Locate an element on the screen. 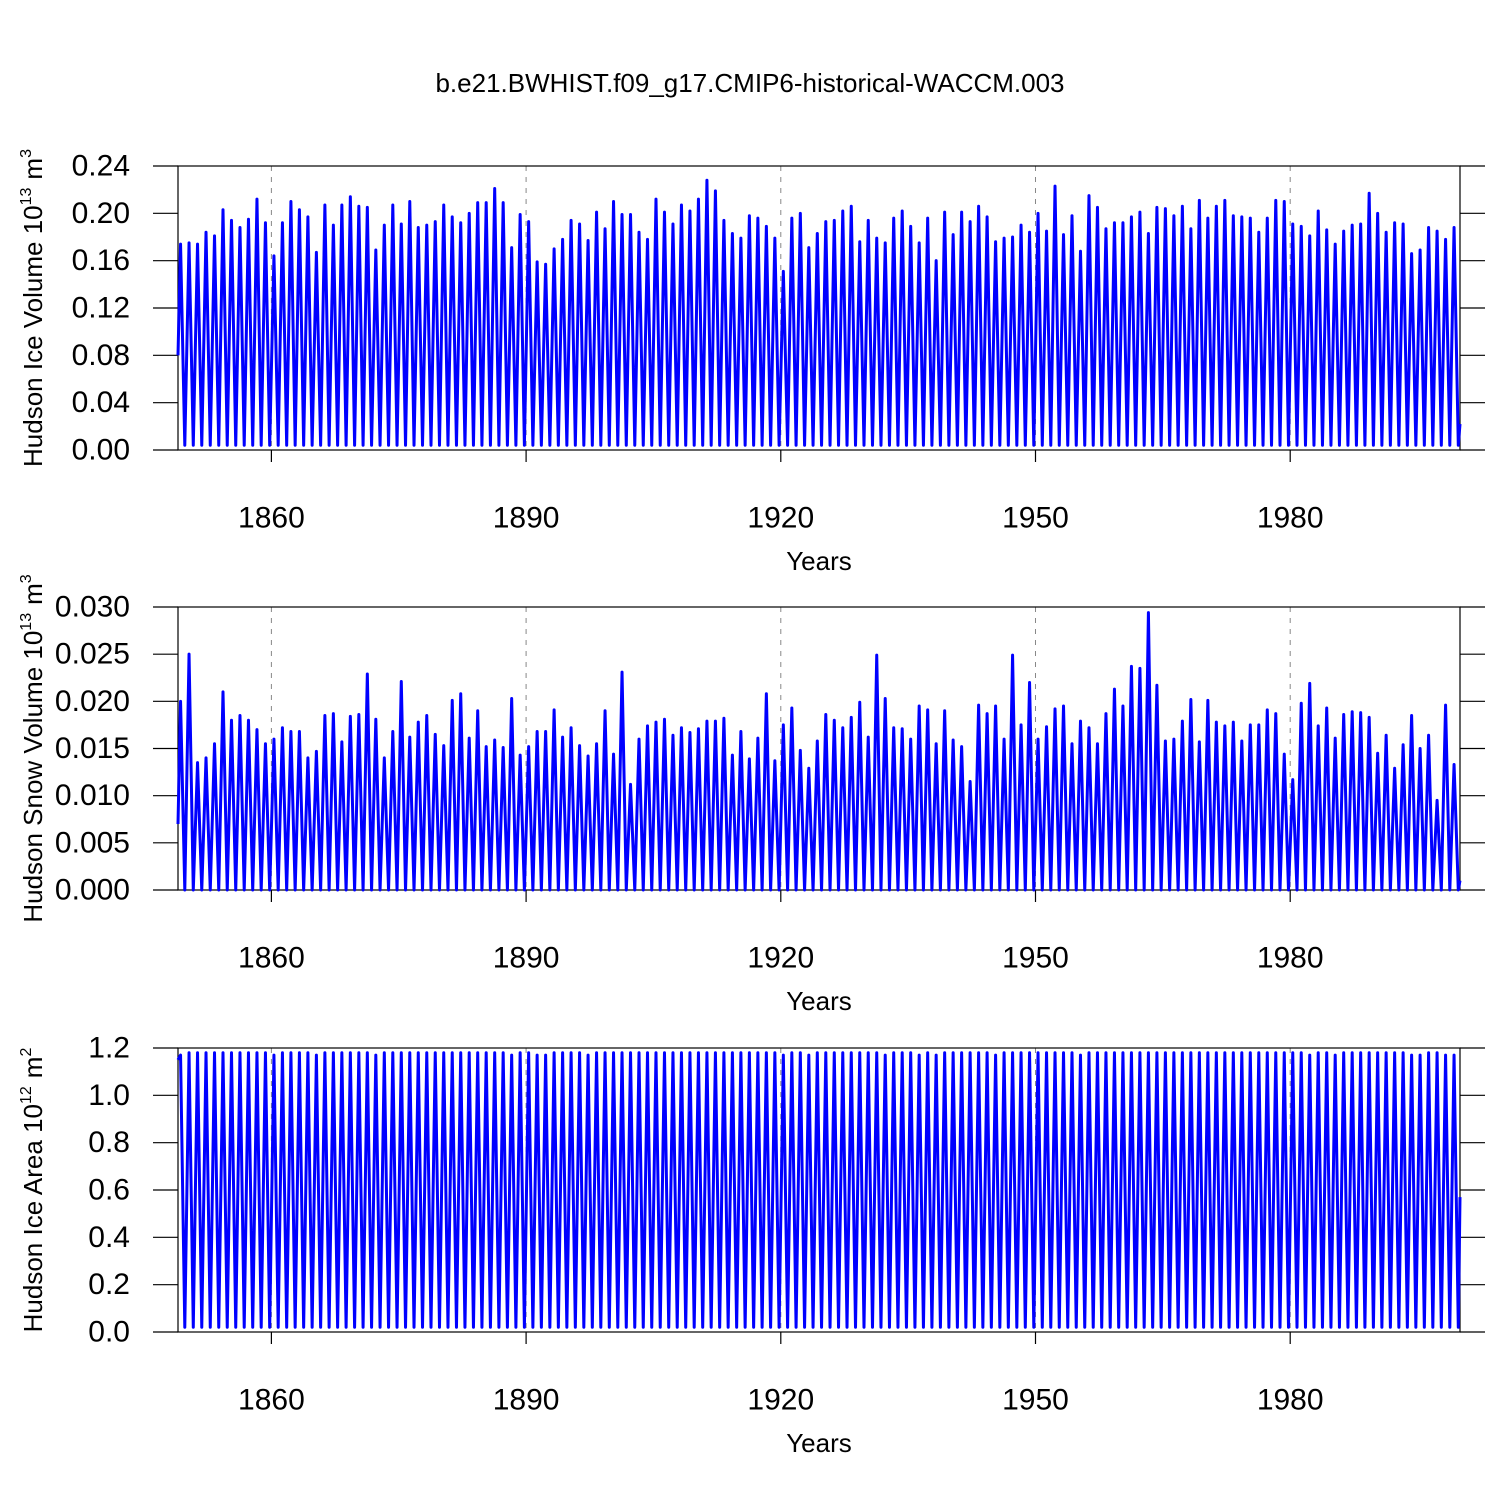  y-tick-label: 0.2 is located at coordinates (109, 1284).